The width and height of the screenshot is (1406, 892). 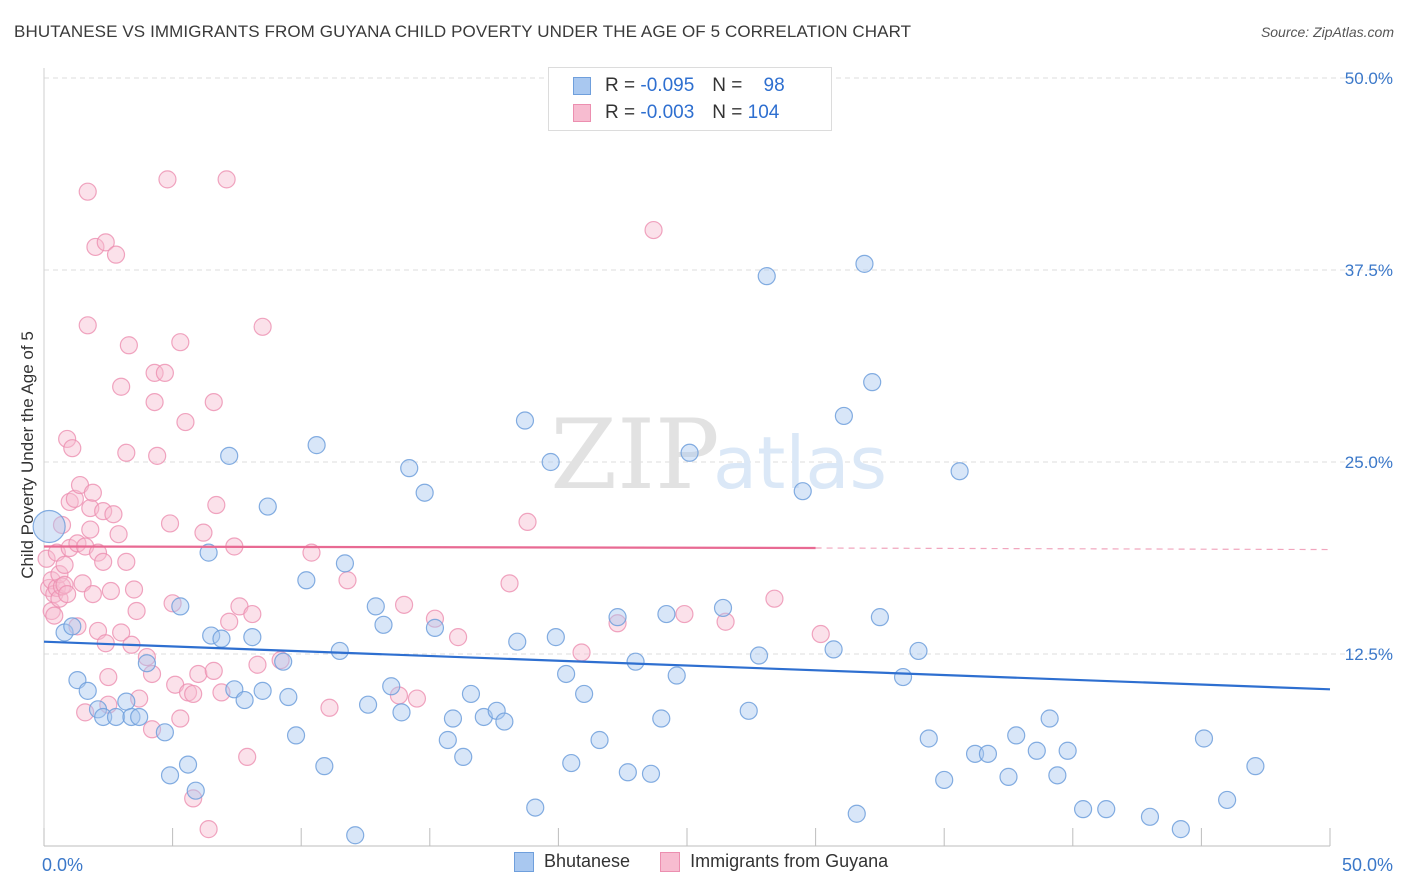 What do you see at coordinates (774, 861) in the screenshot?
I see `legend-item-guyana: Immigrants from Guyana` at bounding box center [774, 861].